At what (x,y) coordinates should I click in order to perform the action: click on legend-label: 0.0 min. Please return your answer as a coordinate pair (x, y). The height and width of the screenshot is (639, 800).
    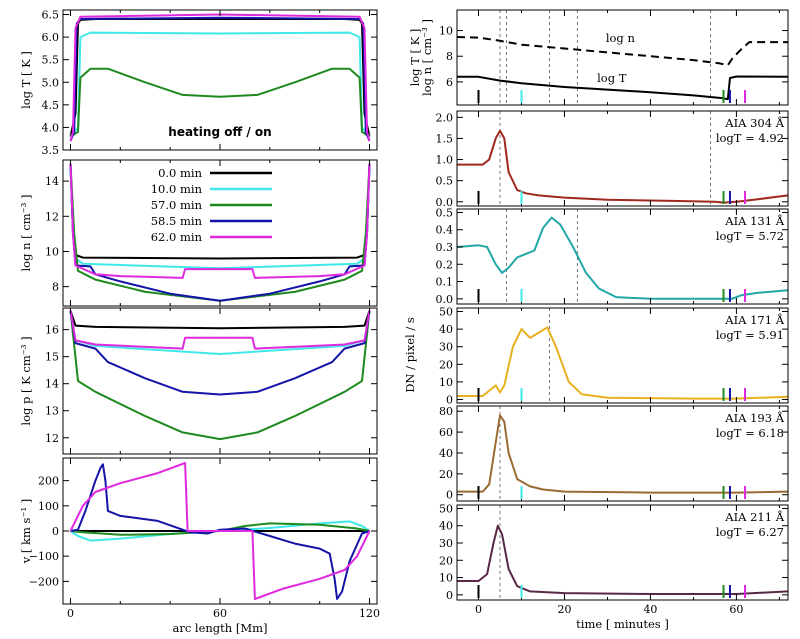
    Looking at the image, I should click on (180, 173).